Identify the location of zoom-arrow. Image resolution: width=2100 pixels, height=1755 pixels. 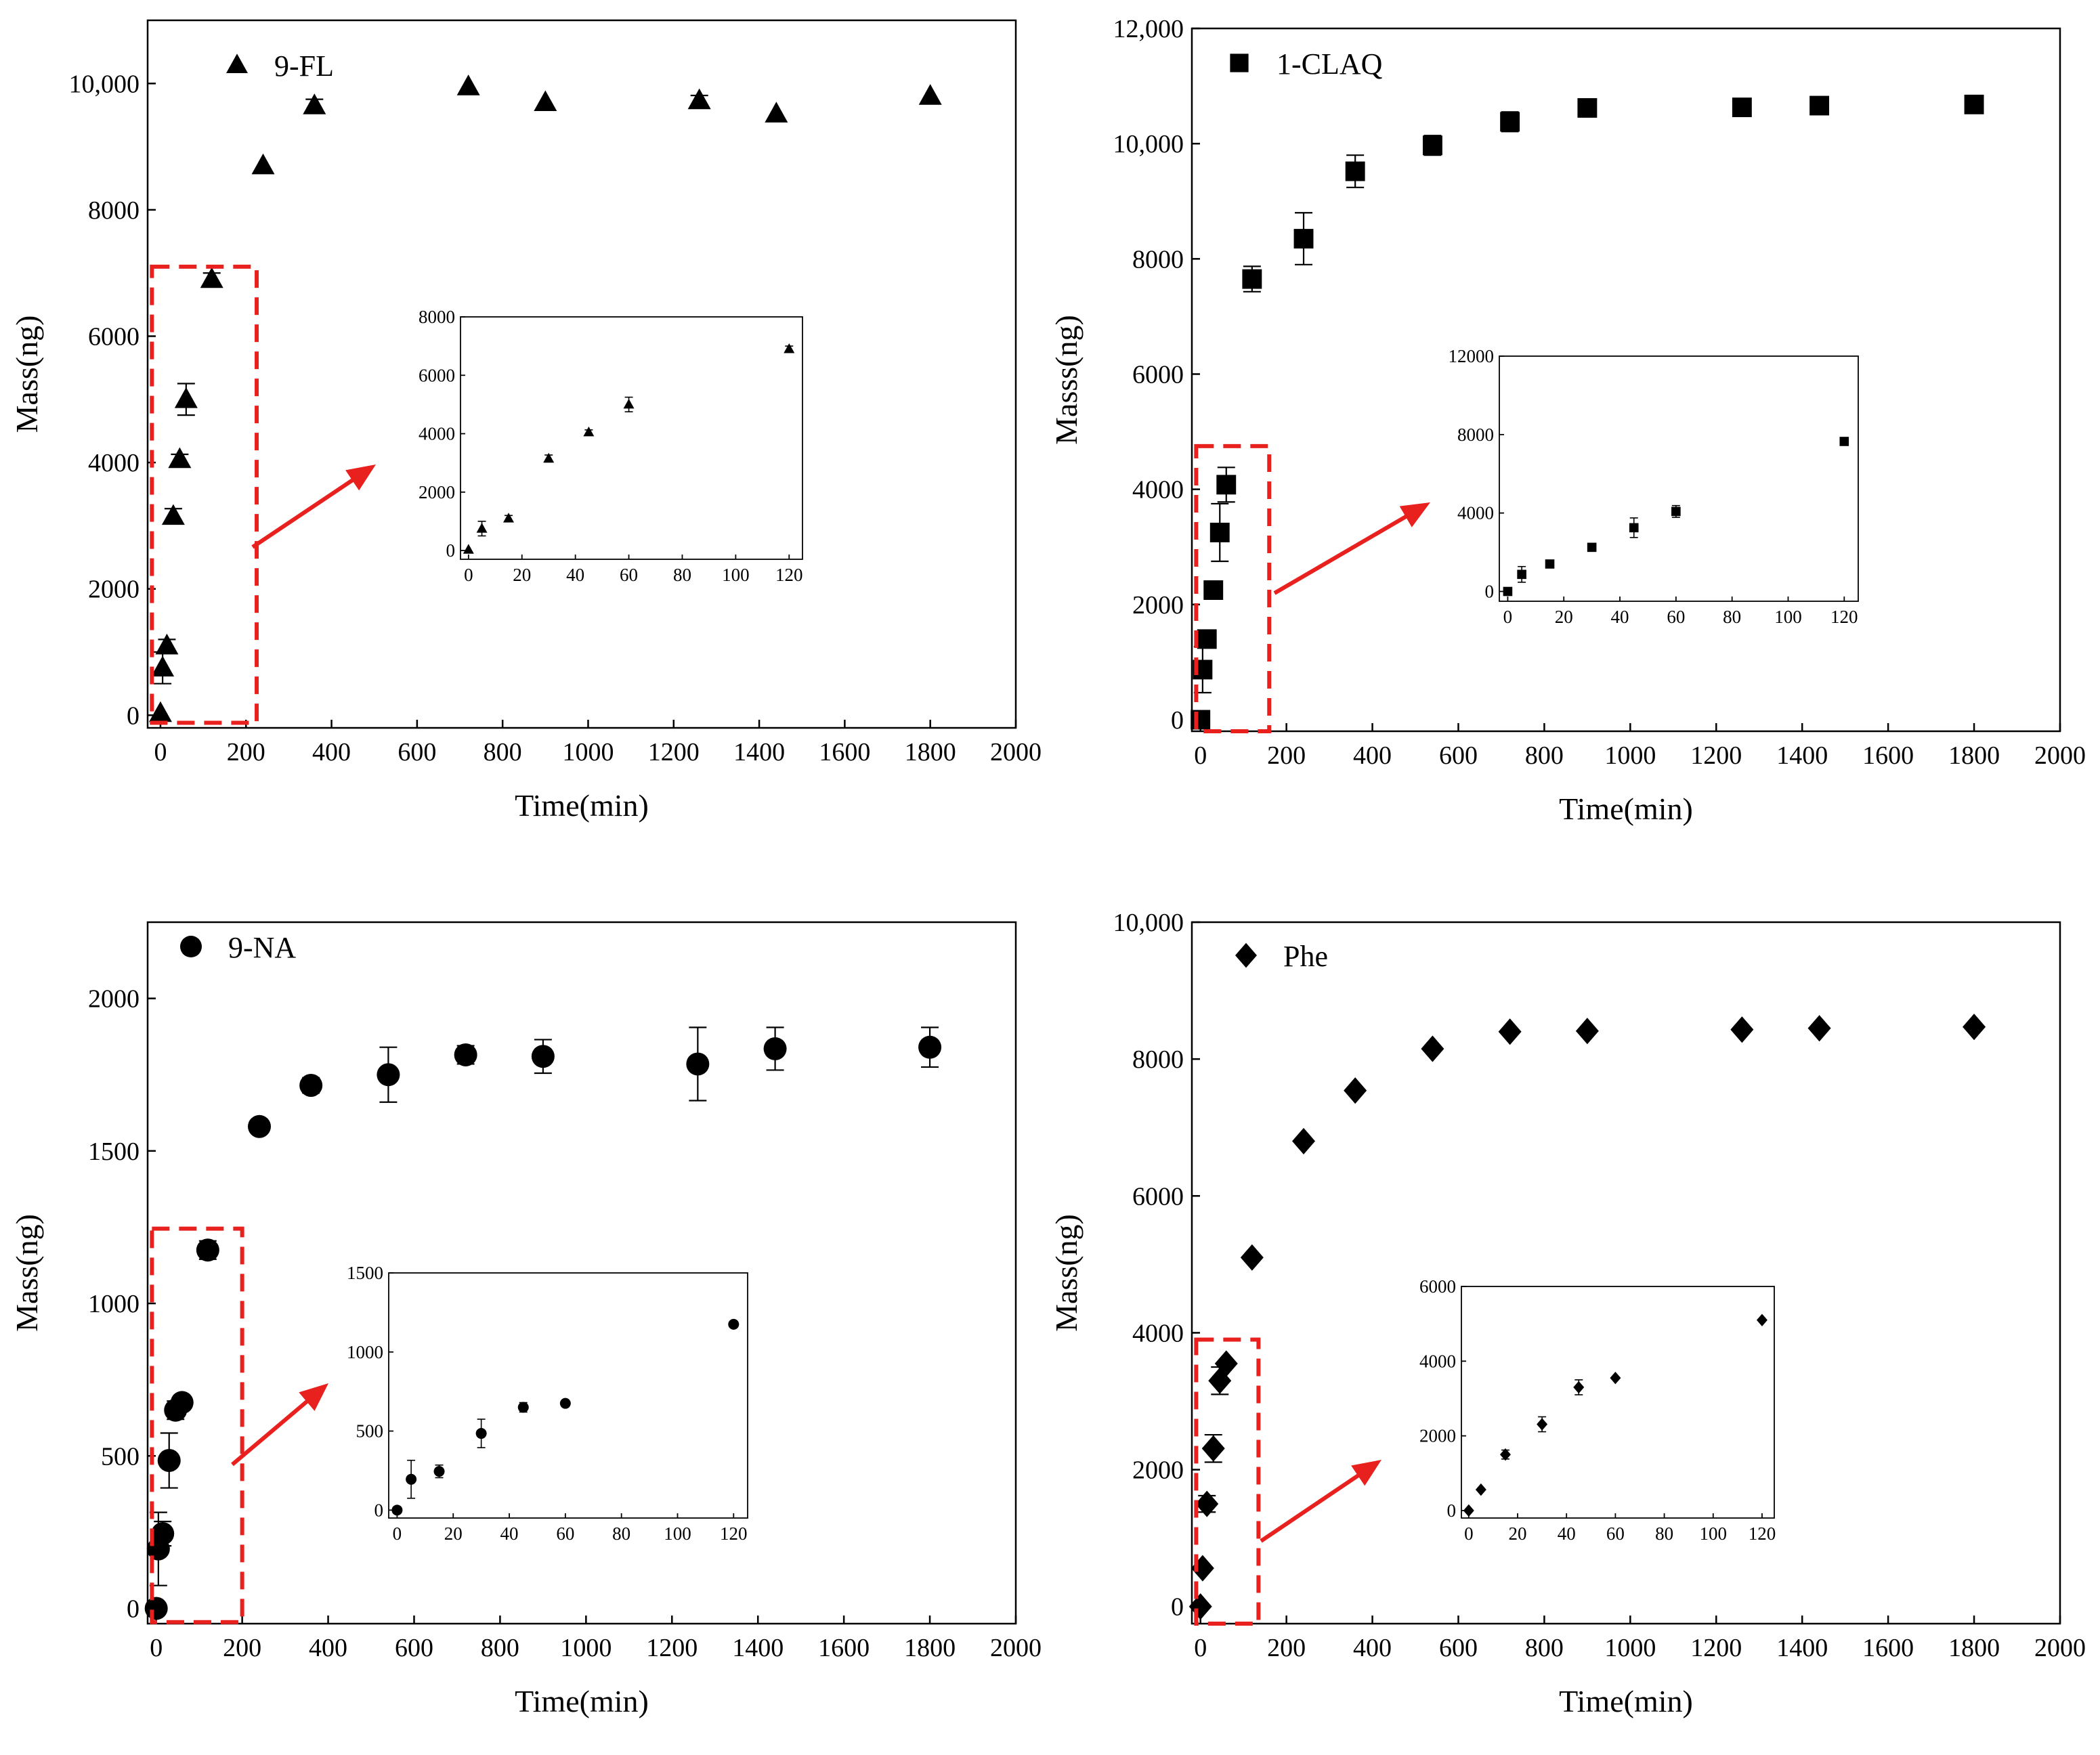
(1315, 1504).